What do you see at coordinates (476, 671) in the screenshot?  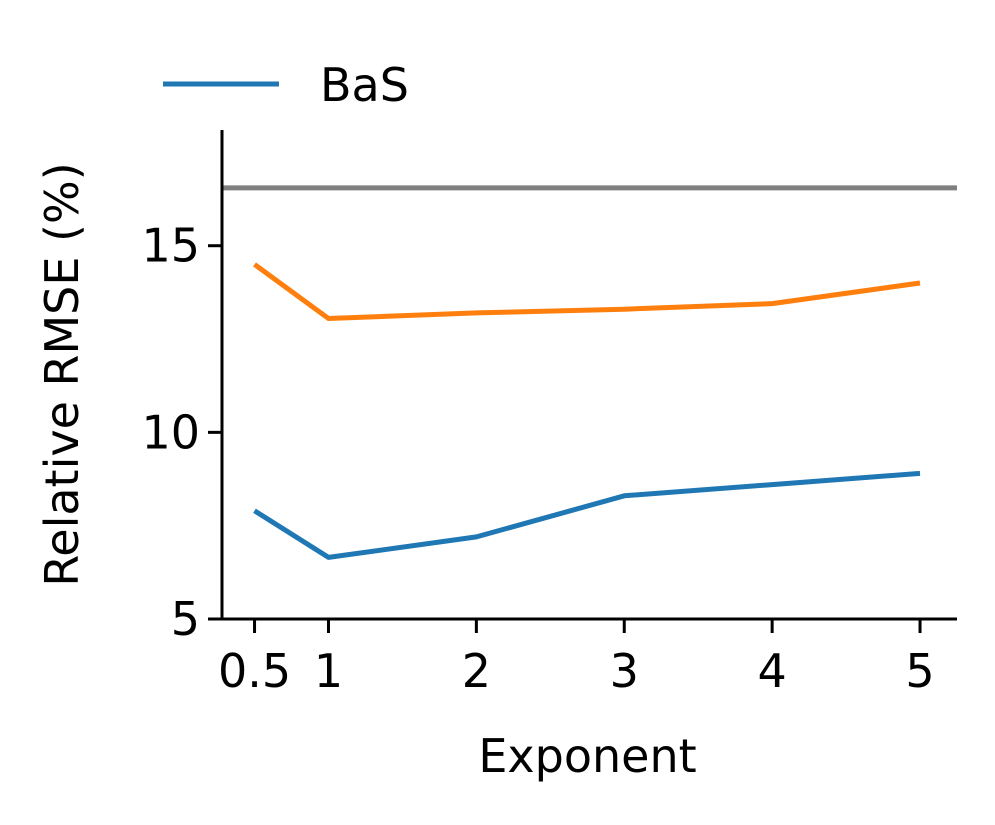 I see `x-tick-label: 2` at bounding box center [476, 671].